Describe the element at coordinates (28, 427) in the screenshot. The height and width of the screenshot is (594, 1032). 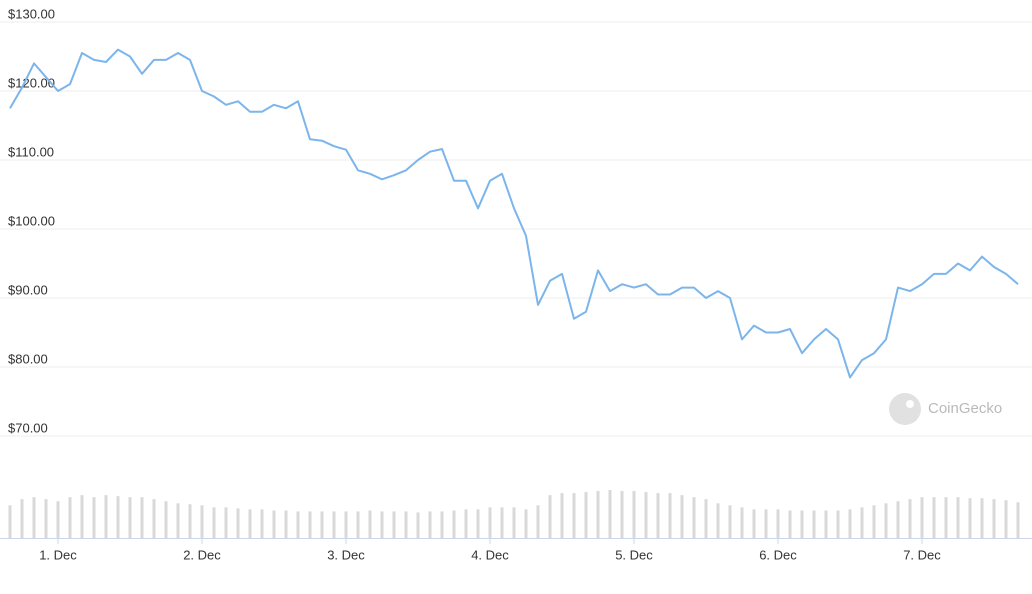
I see `y-tick-label: $70.00` at that location.